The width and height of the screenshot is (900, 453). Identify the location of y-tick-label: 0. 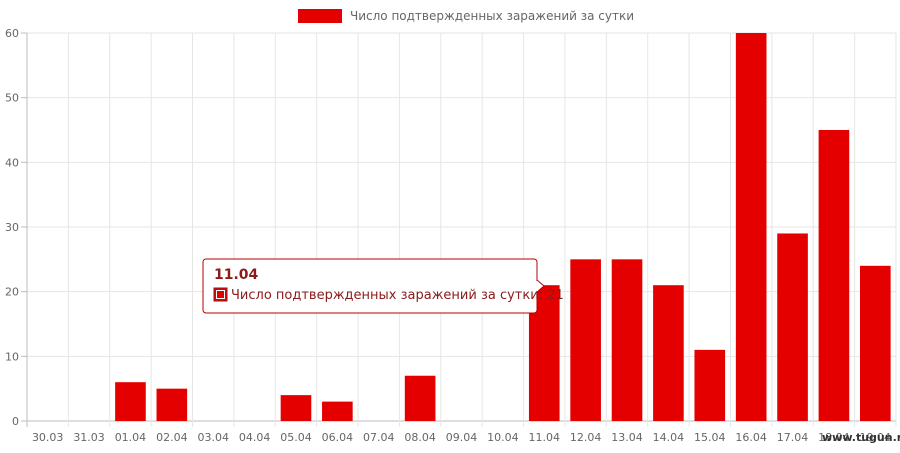
(15, 421).